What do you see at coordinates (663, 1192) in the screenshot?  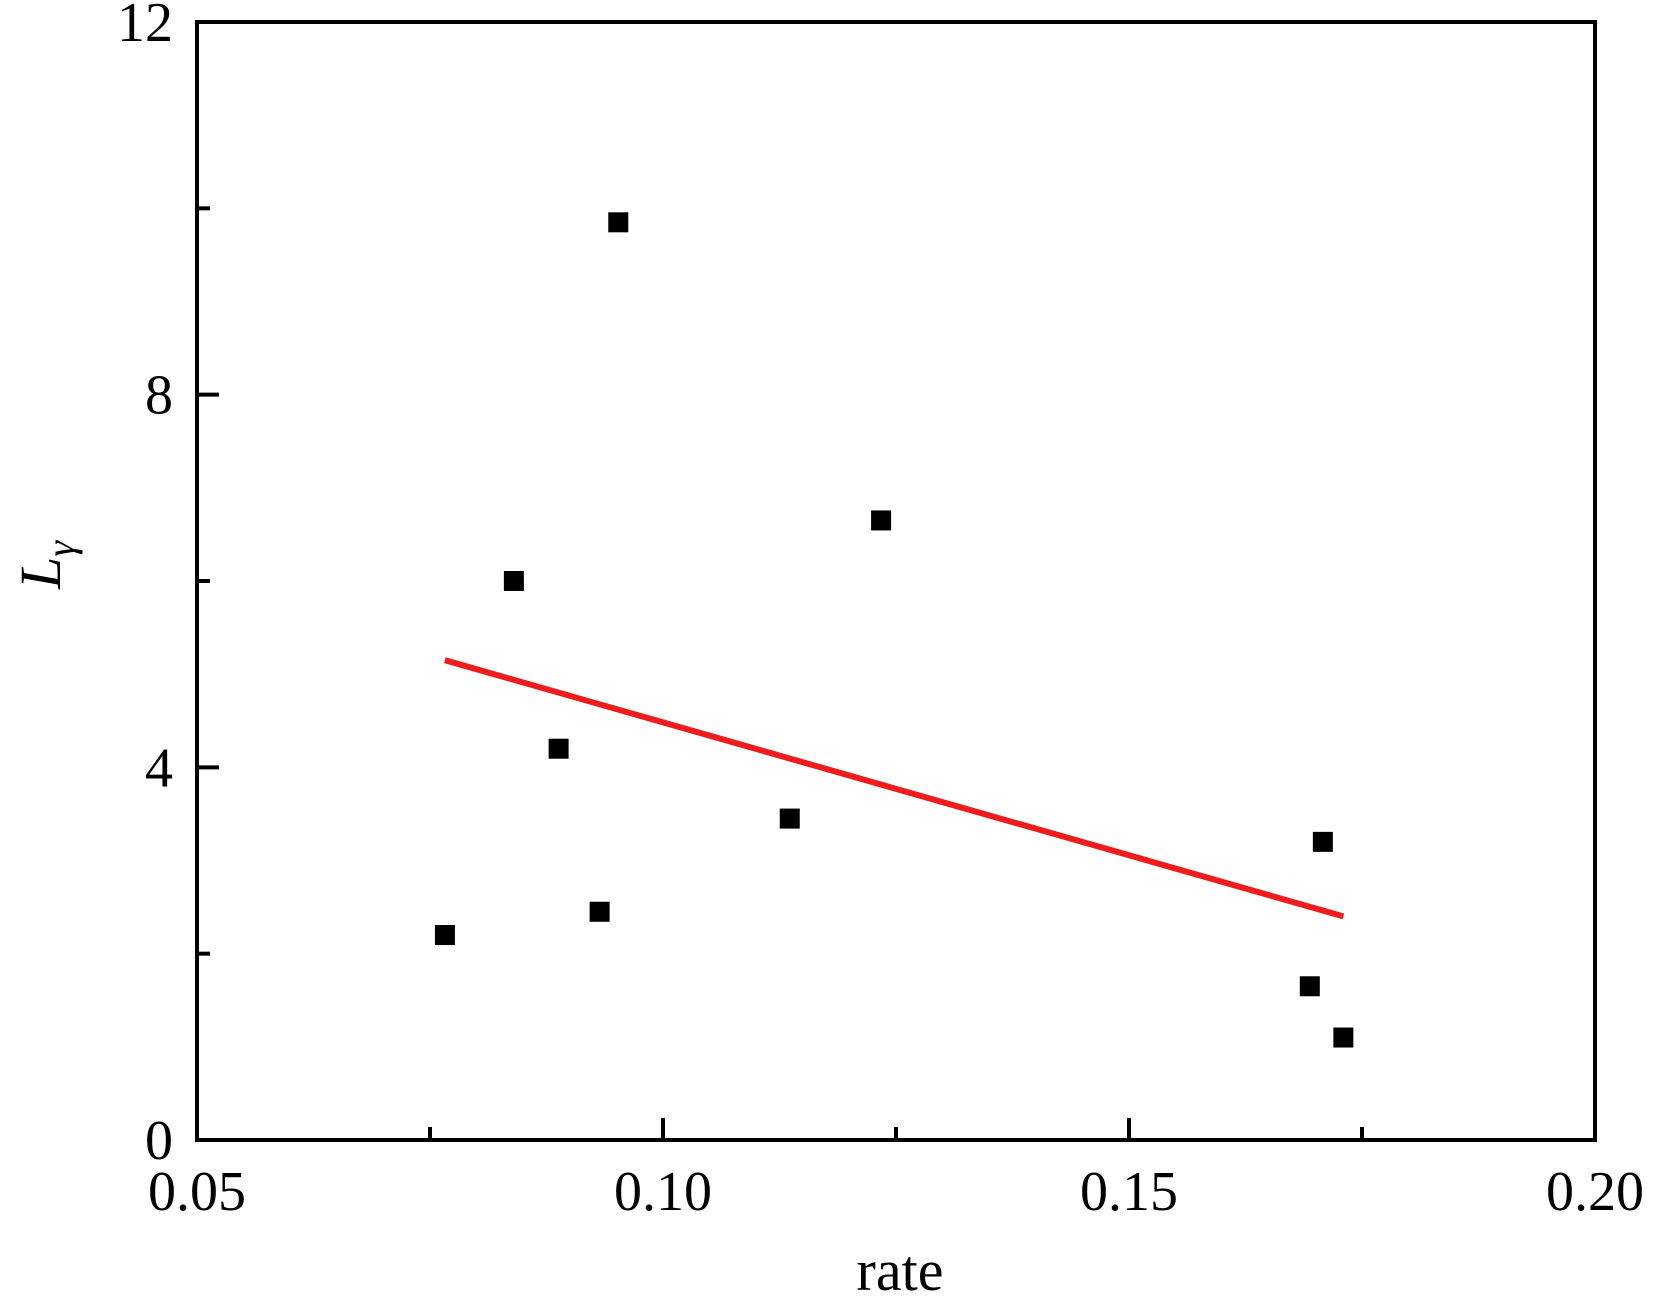 I see `x-tick-label: 0.10` at bounding box center [663, 1192].